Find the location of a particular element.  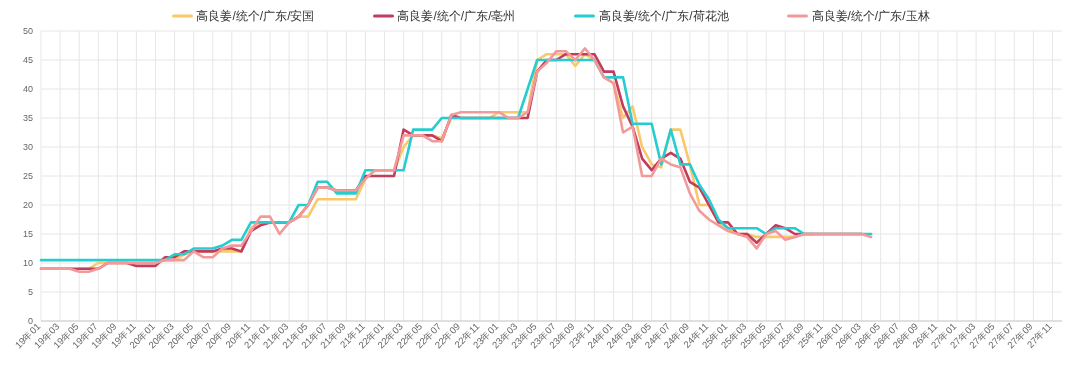

legend-label: 高良姜/统个/广东/亳州 is located at coordinates (456, 16).